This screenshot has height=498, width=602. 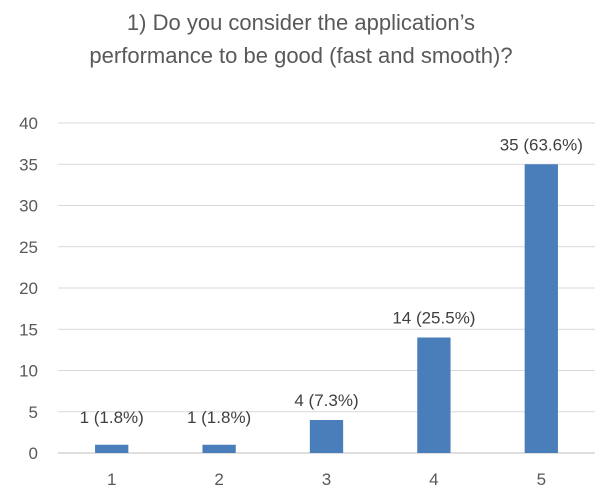 What do you see at coordinates (28, 288) in the screenshot?
I see `y-tick-label: 20` at bounding box center [28, 288].